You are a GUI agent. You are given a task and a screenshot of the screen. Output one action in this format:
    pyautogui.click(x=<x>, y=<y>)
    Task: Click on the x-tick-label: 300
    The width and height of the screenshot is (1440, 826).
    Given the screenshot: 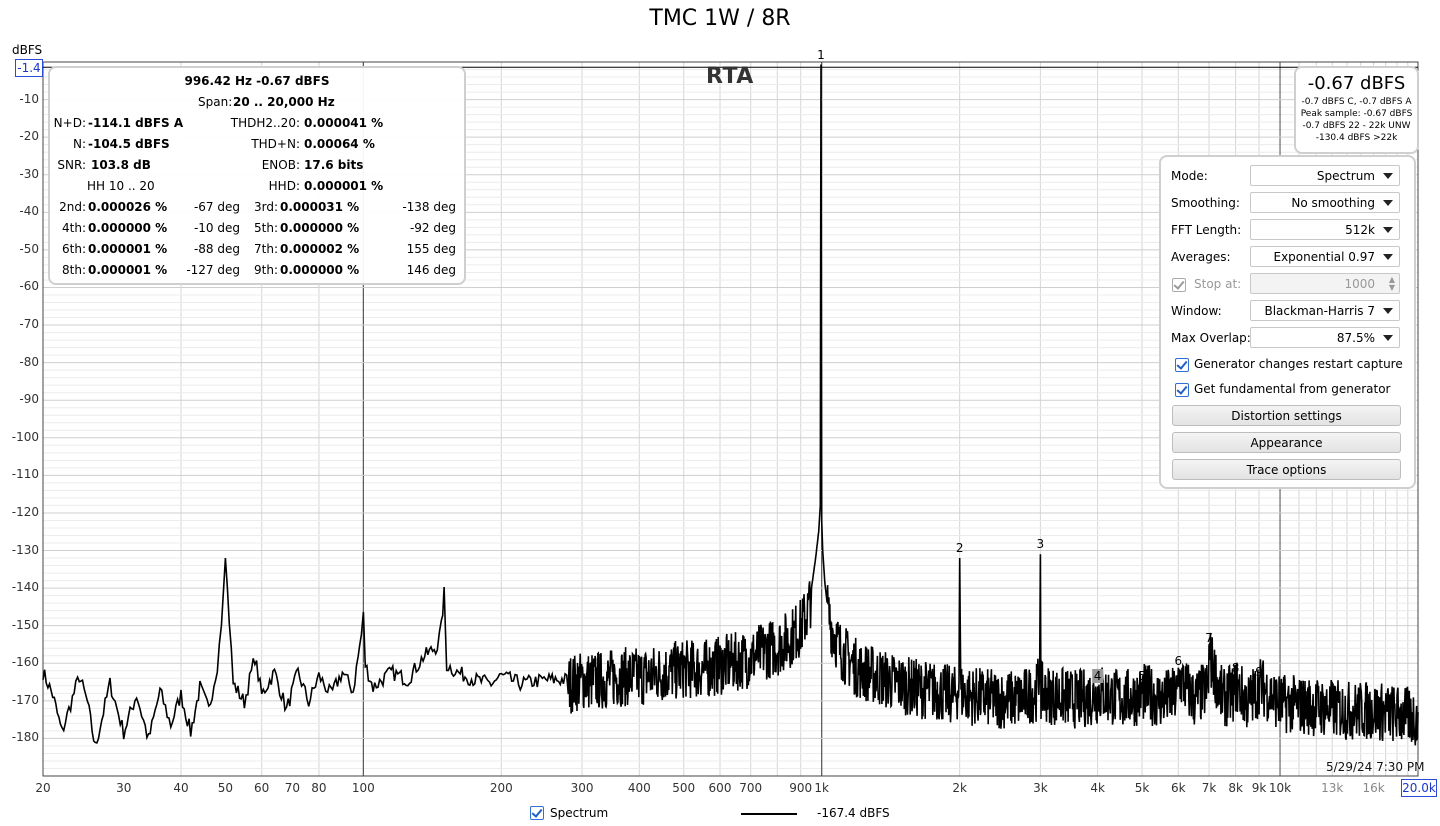 What is the action you would take?
    pyautogui.click(x=582, y=788)
    